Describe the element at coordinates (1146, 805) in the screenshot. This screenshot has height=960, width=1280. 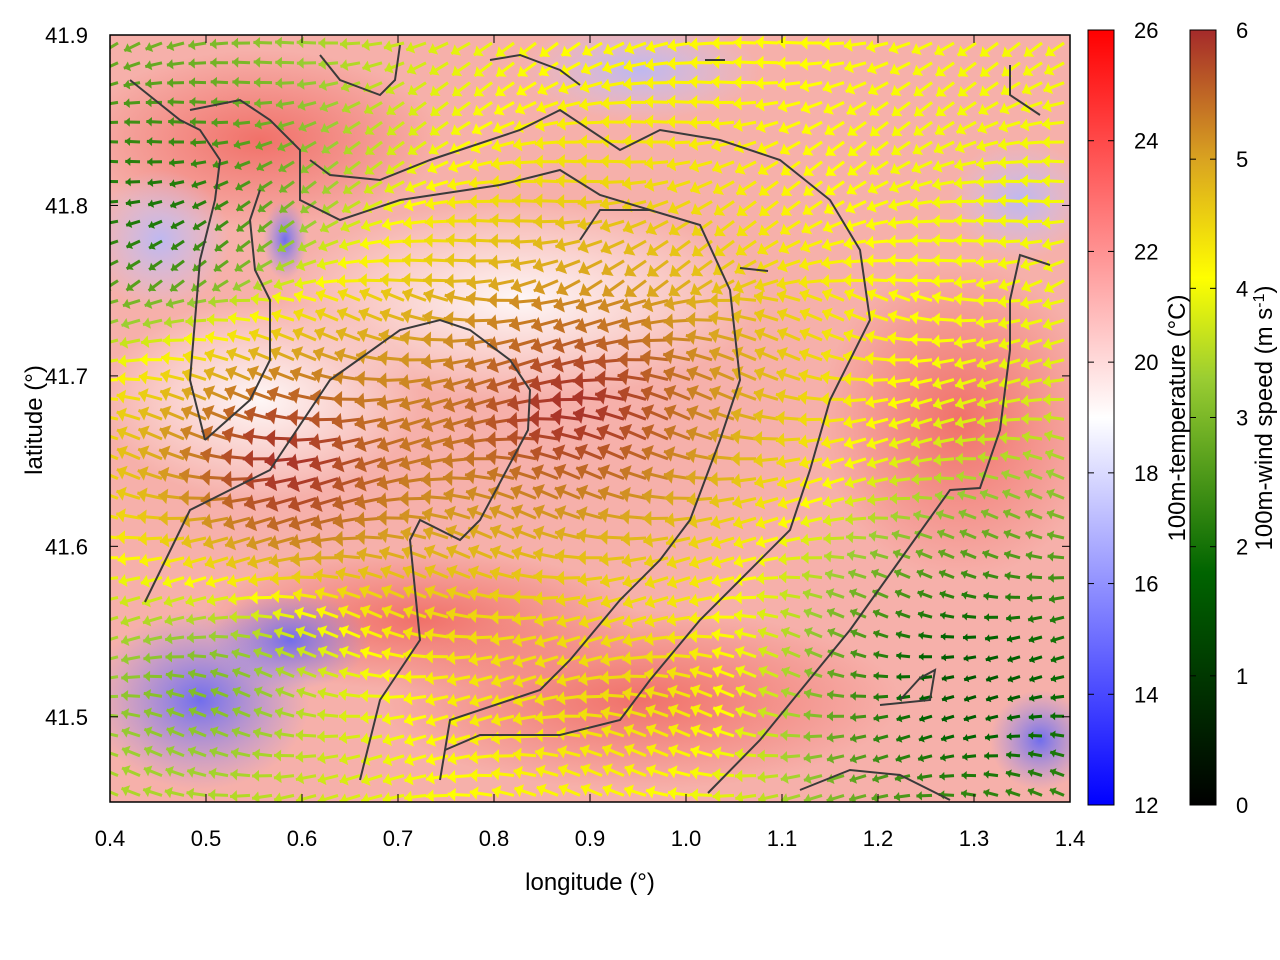
I see `colorbar-tick-label: 12` at that location.